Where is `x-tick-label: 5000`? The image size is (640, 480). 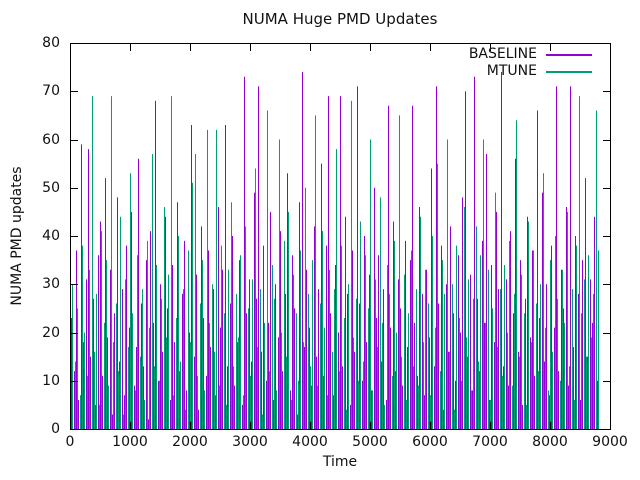
x-tick-label: 5000 is located at coordinates (370, 442).